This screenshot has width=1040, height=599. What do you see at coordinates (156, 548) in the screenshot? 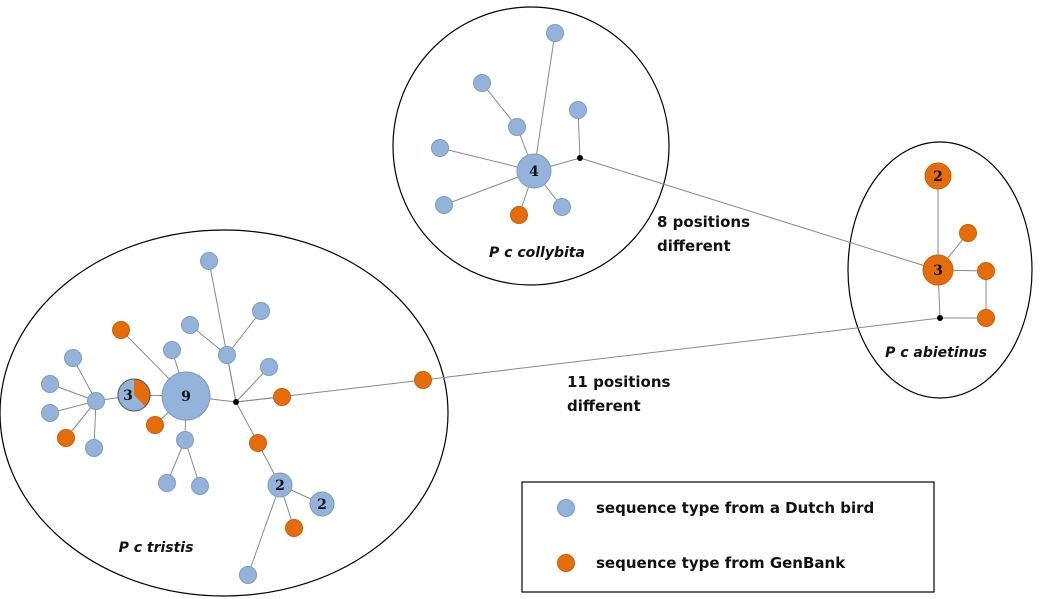
I see `group-label-tristis: P c tristis` at bounding box center [156, 548].